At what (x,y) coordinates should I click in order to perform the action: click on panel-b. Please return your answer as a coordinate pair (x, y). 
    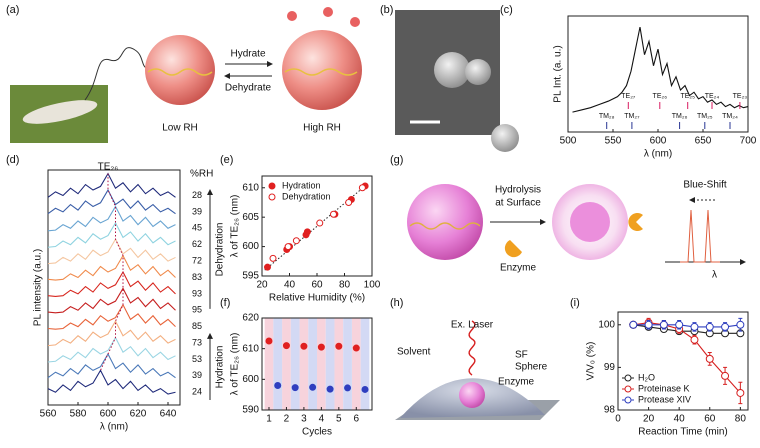
    Looking at the image, I should click on (457, 81).